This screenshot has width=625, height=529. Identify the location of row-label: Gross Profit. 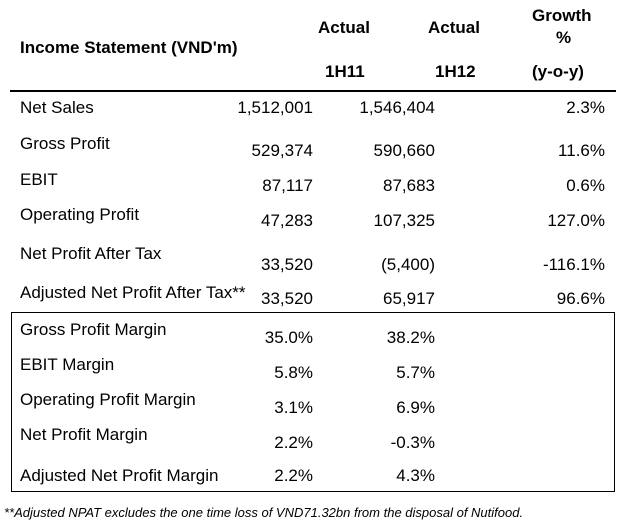
(65, 143).